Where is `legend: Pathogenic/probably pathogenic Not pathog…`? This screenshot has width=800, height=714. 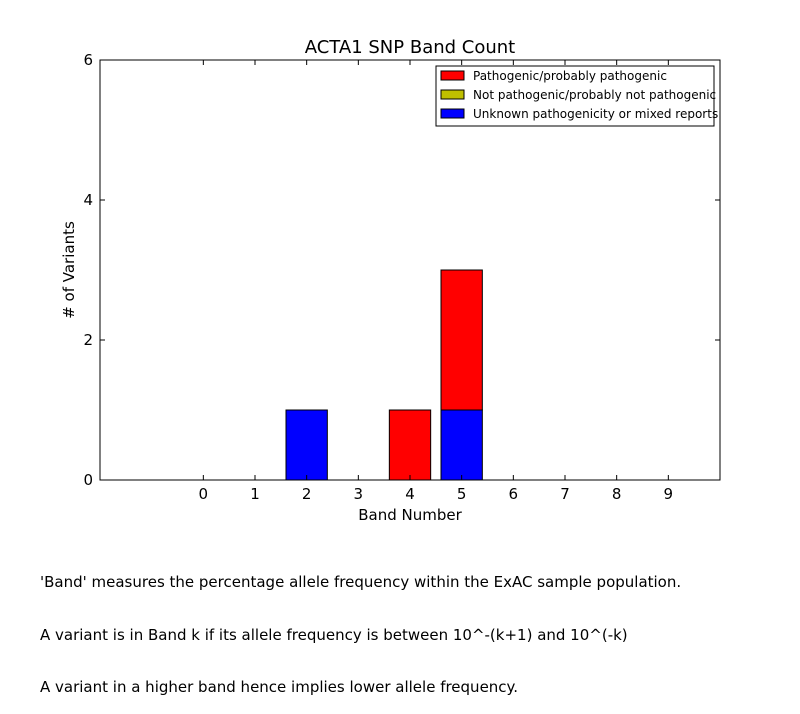 legend: Pathogenic/probably pathogenic Not pathog… is located at coordinates (576, 96).